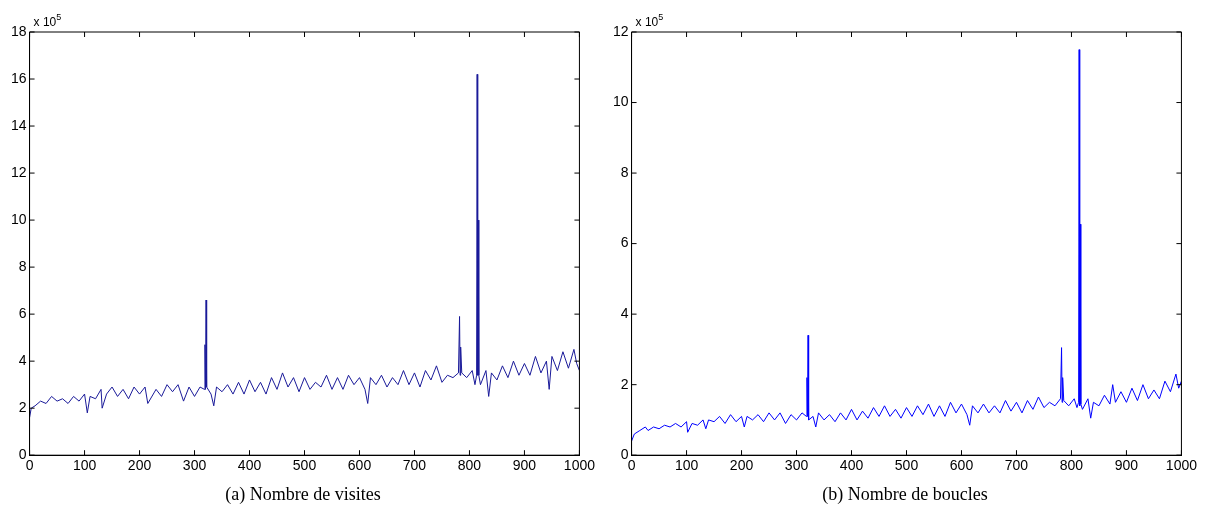 The width and height of the screenshot is (1212, 524). Describe the element at coordinates (18, 30) in the screenshot. I see `y-tick-label: 18` at that location.